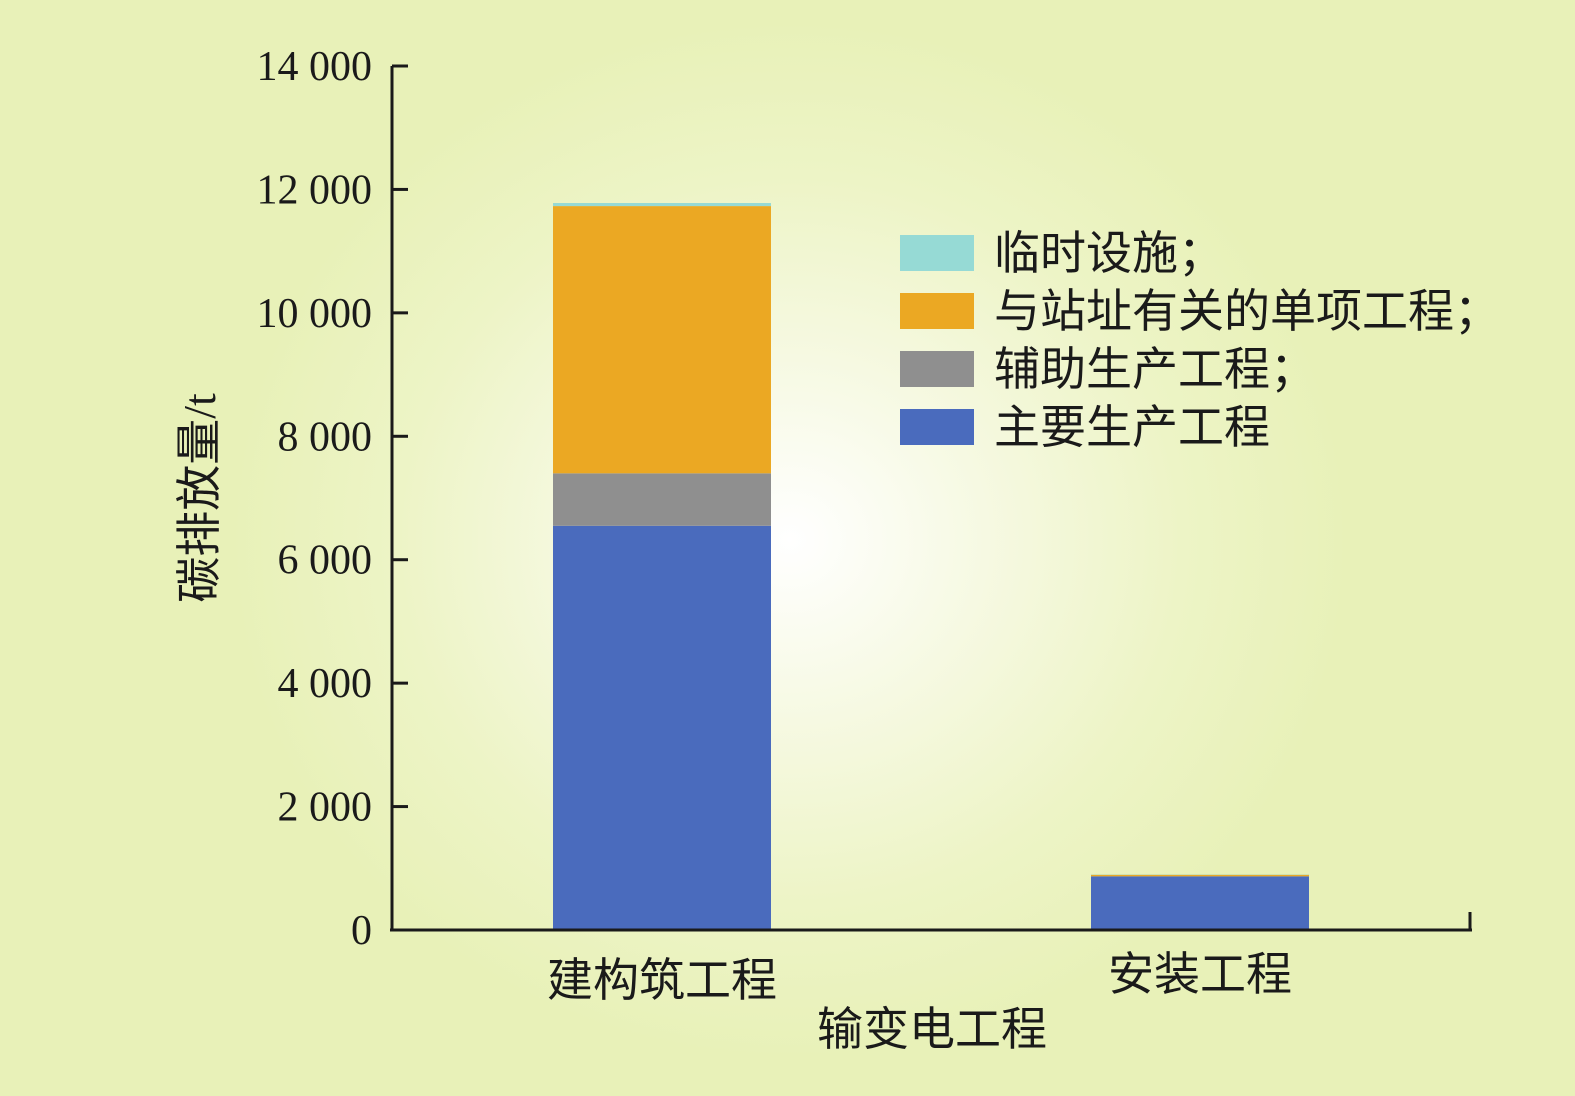 The width and height of the screenshot is (1575, 1096). Describe the element at coordinates (325, 808) in the screenshot. I see `y-tick-label: 2 000` at that location.